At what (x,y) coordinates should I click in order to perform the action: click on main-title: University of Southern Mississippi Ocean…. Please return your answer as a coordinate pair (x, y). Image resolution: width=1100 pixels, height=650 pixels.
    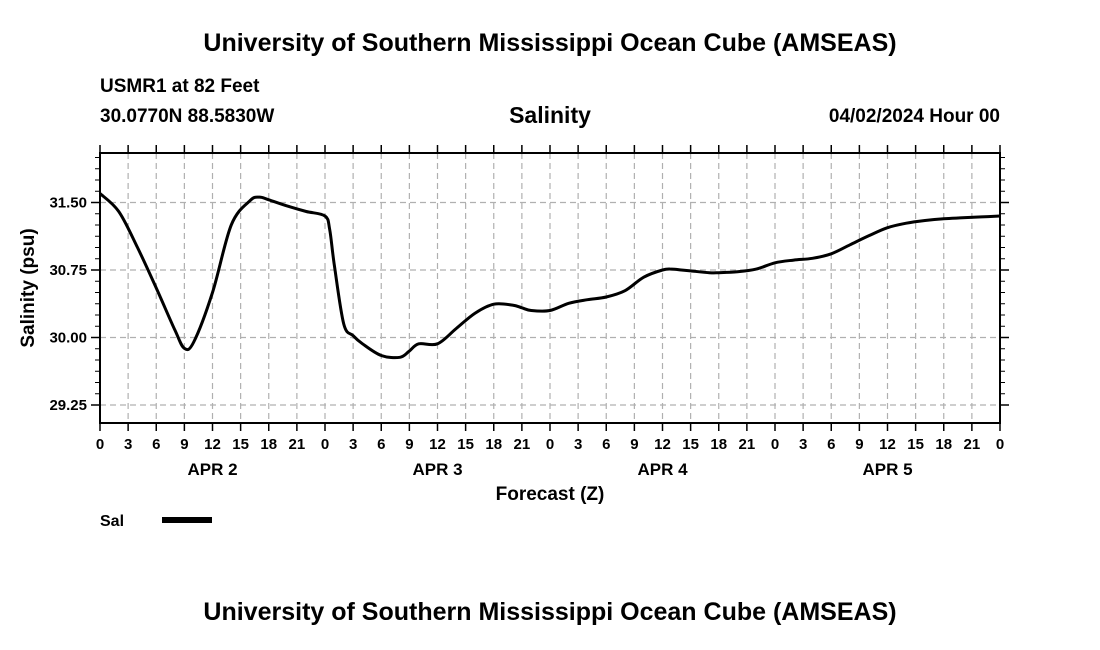
    Looking at the image, I should click on (550, 43).